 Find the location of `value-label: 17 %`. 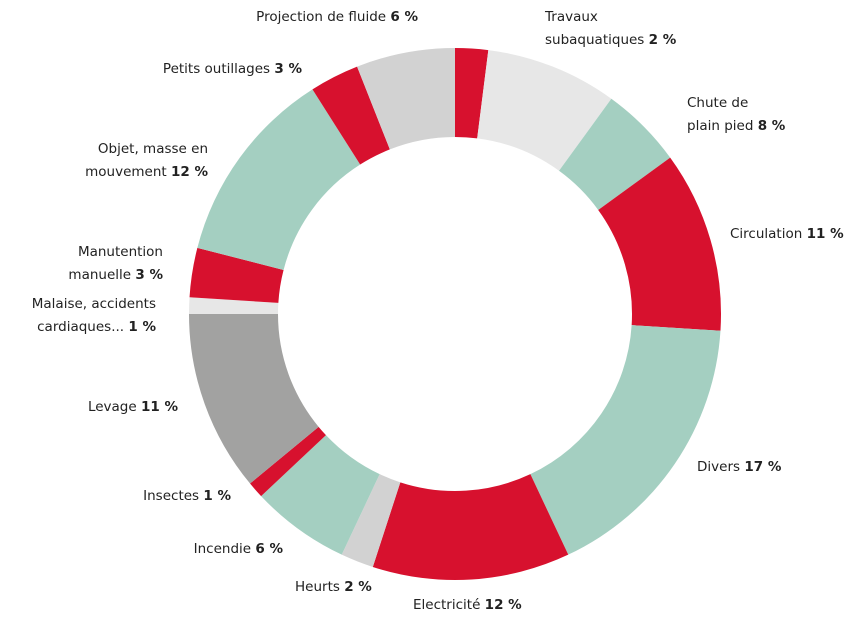

value-label: 17 % is located at coordinates (763, 467).